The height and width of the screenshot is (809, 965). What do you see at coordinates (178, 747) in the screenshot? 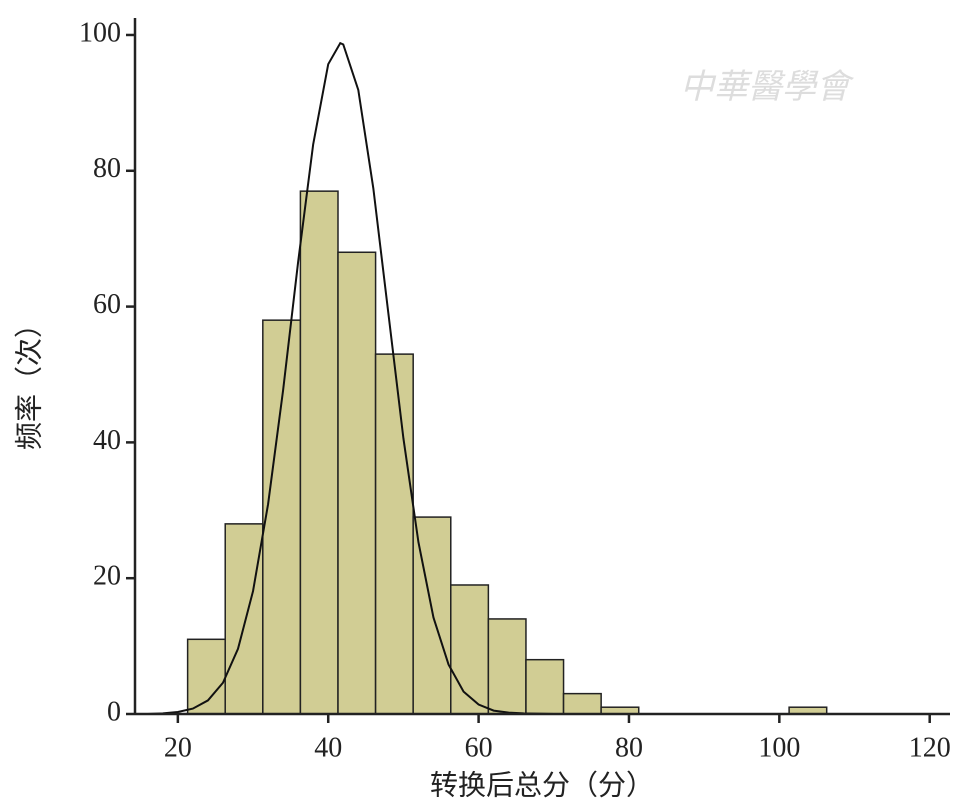
I see `x-tick-label: 20` at bounding box center [178, 747].